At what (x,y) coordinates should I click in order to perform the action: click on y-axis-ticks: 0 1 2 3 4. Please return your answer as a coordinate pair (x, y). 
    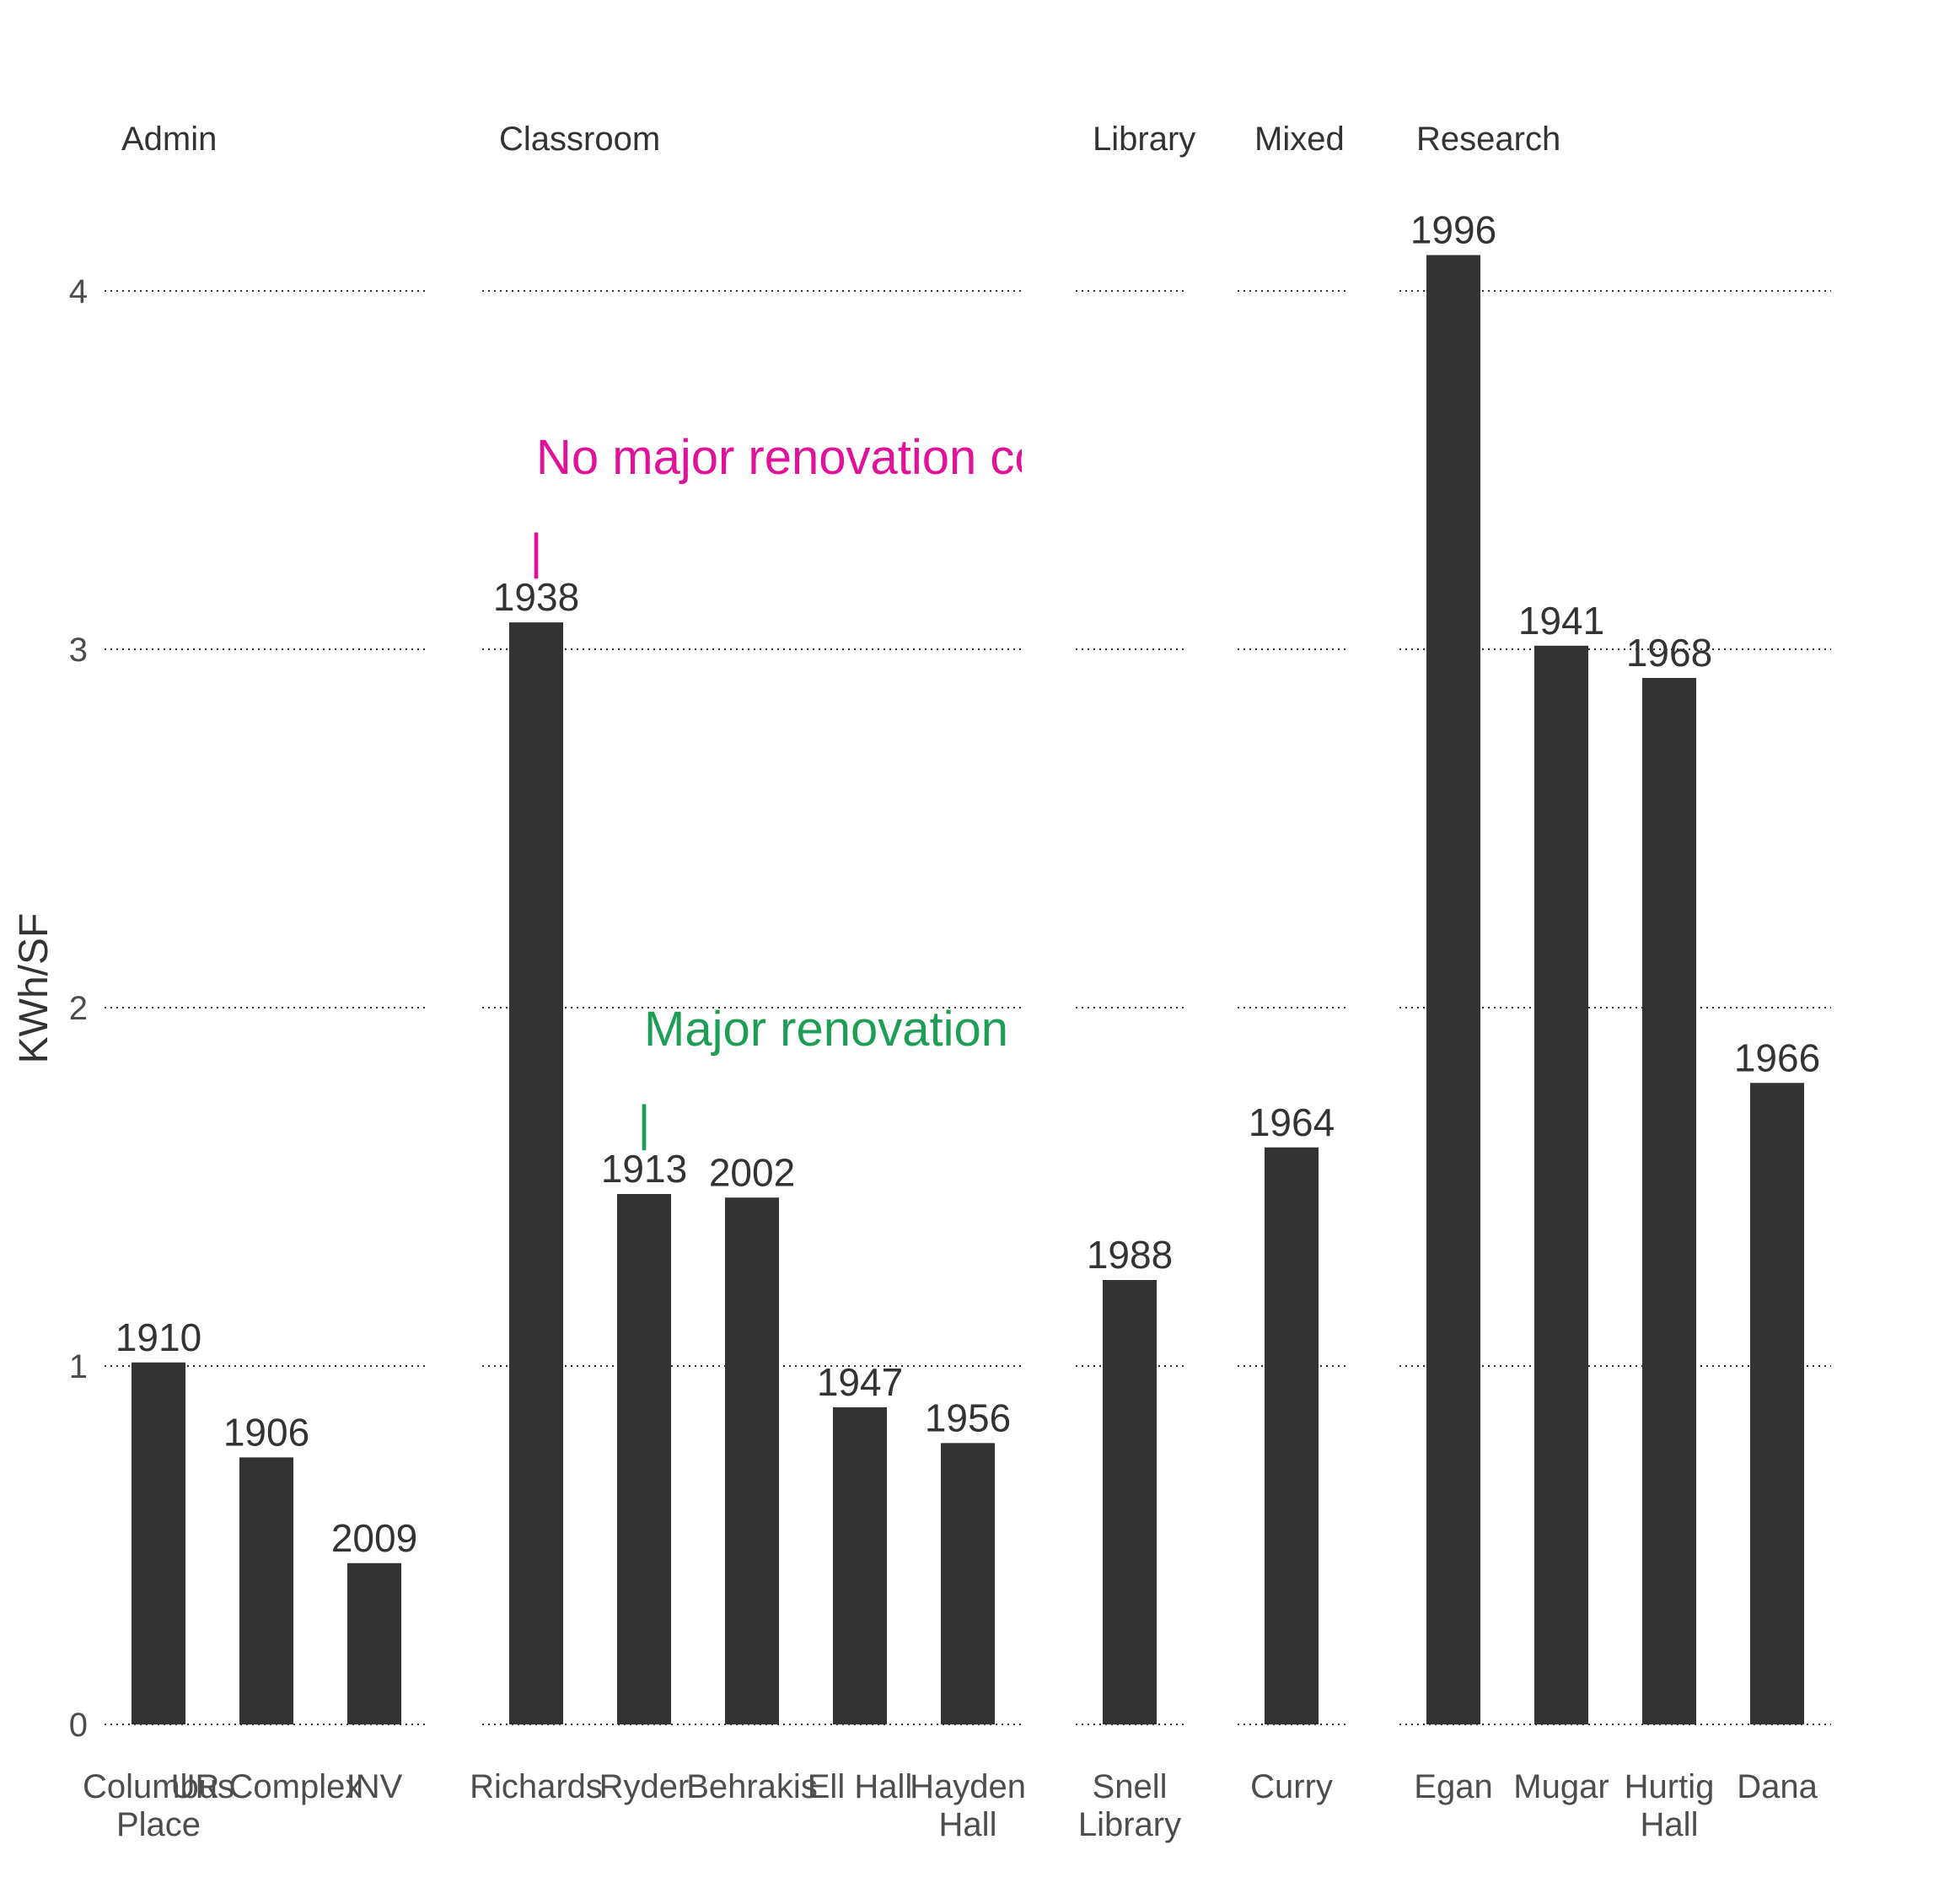
    Looking at the image, I should click on (79, 1008).